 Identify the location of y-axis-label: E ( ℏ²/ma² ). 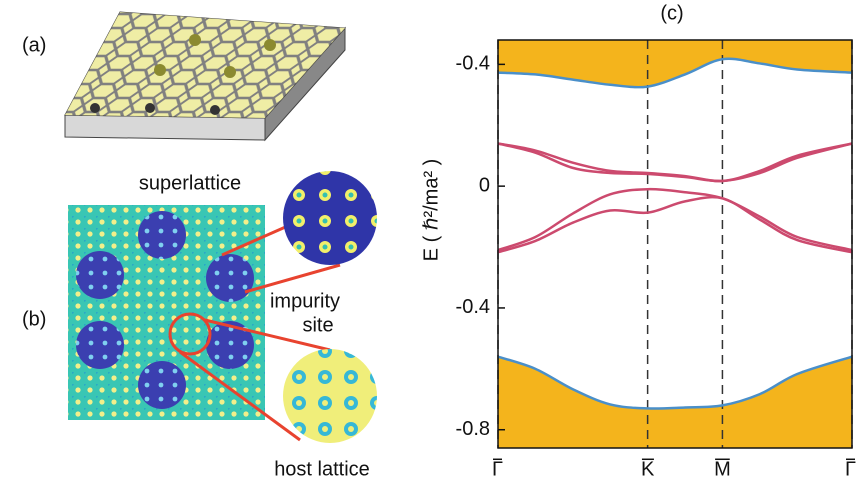
(431, 210).